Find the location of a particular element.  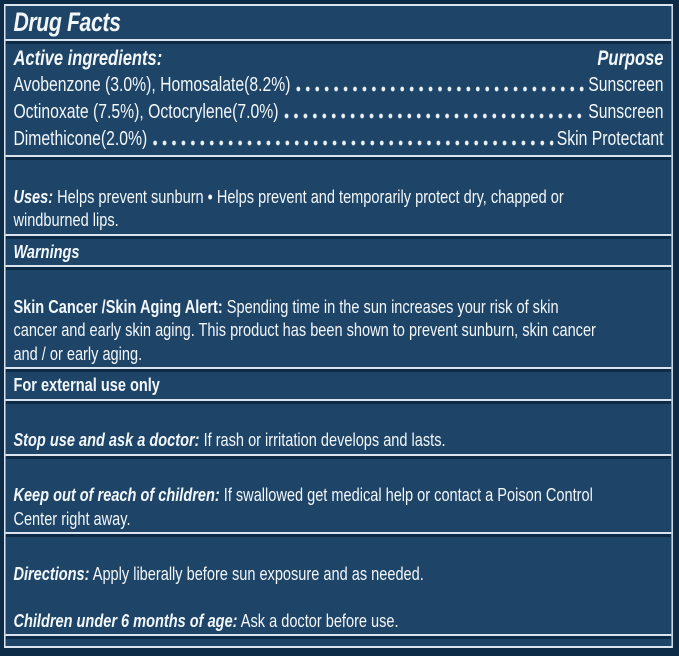

external-use-section: For external use only is located at coordinates (338, 386).